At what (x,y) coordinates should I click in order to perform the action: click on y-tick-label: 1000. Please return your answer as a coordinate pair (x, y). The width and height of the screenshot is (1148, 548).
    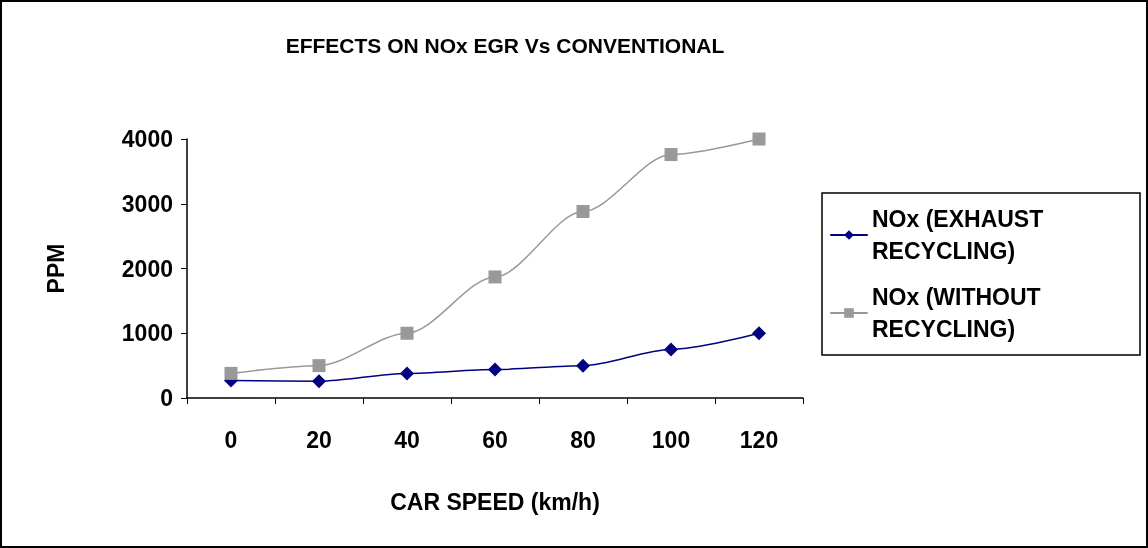
    Looking at the image, I should click on (147, 333).